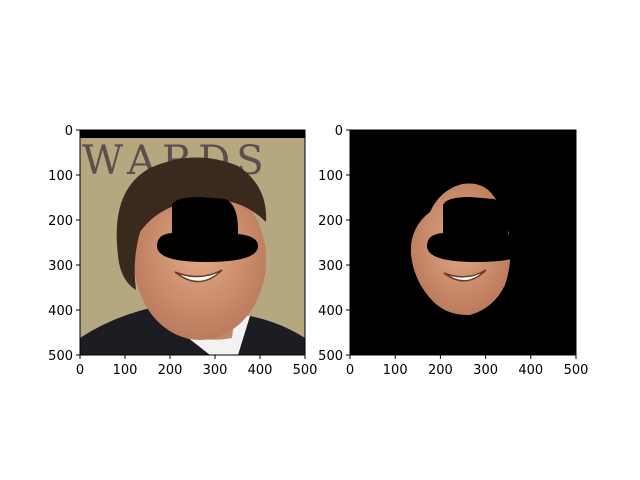 This screenshot has width=640, height=480. Describe the element at coordinates (477, 229) in the screenshot. I see `hat-mask-segmented` at that location.